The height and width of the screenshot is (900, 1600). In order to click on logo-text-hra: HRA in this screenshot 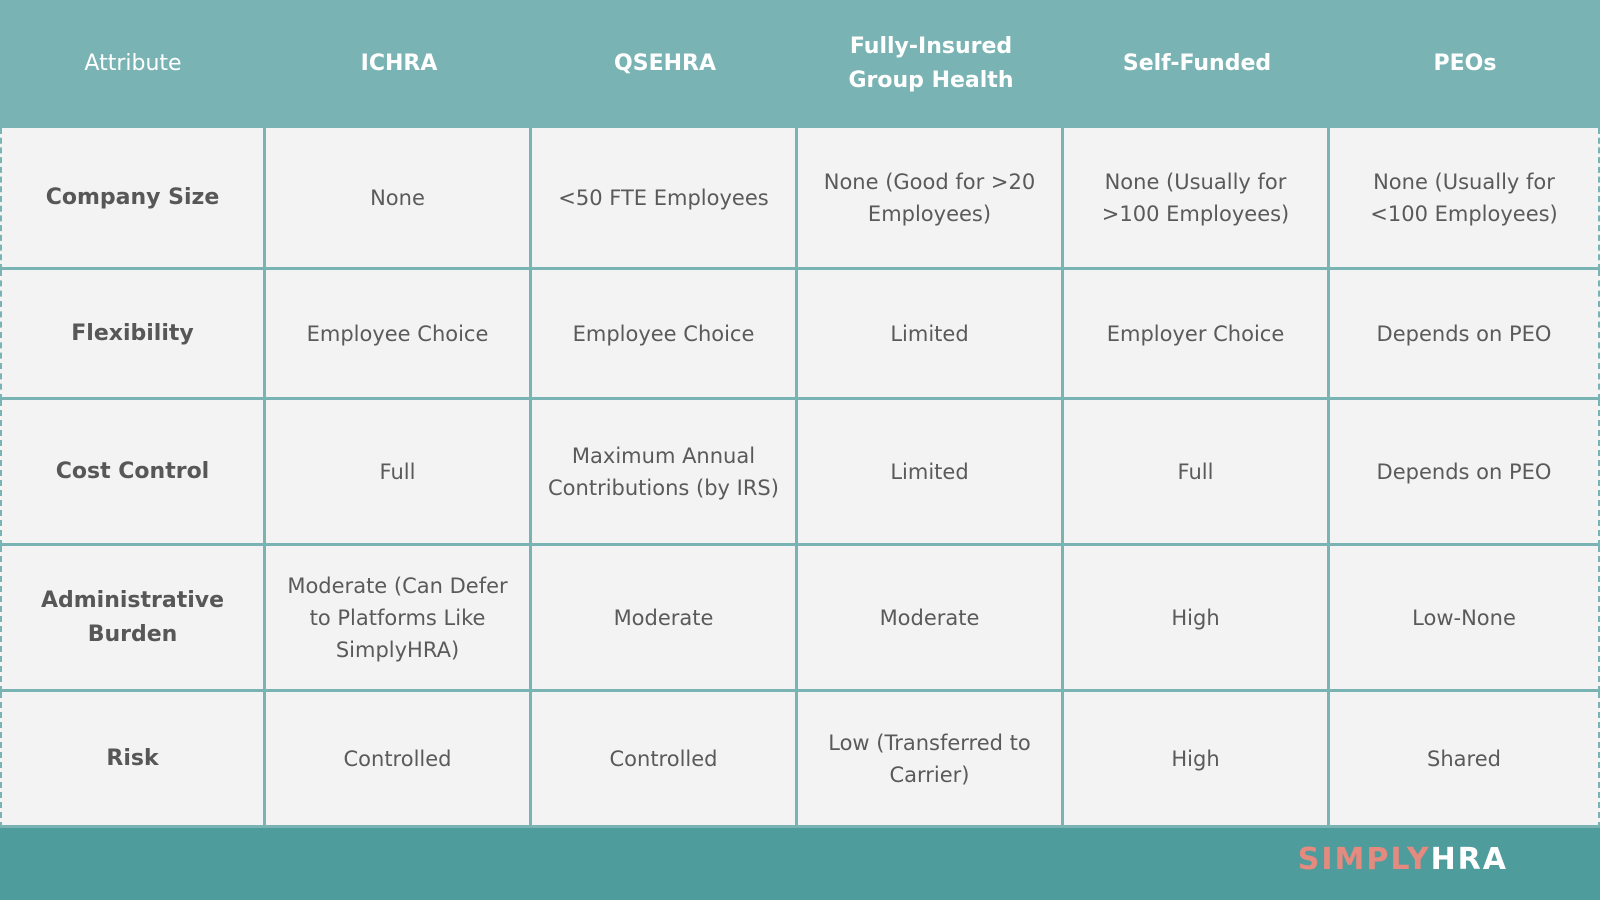, I will do `click(1469, 859)`.